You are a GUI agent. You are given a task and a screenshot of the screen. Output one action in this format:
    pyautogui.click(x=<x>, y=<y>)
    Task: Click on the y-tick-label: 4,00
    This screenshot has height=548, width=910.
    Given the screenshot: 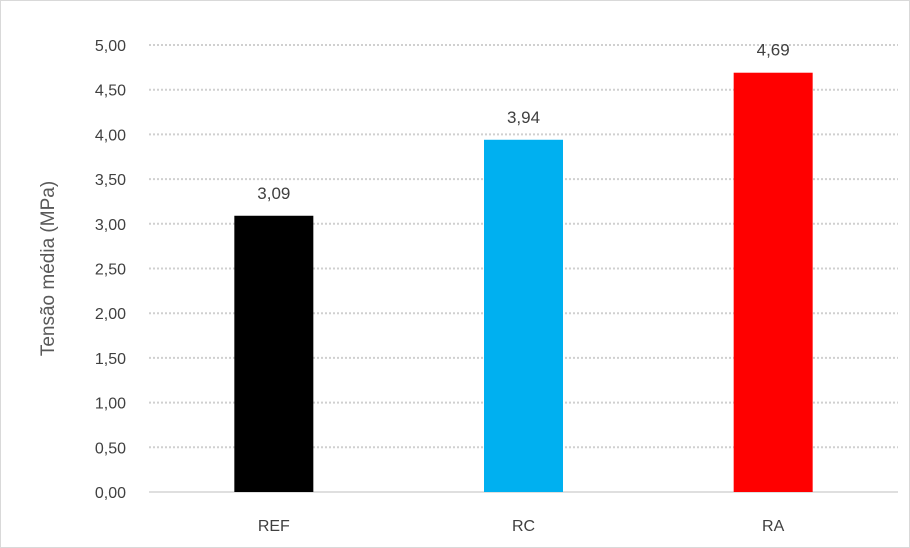 What is the action you would take?
    pyautogui.click(x=110, y=135)
    